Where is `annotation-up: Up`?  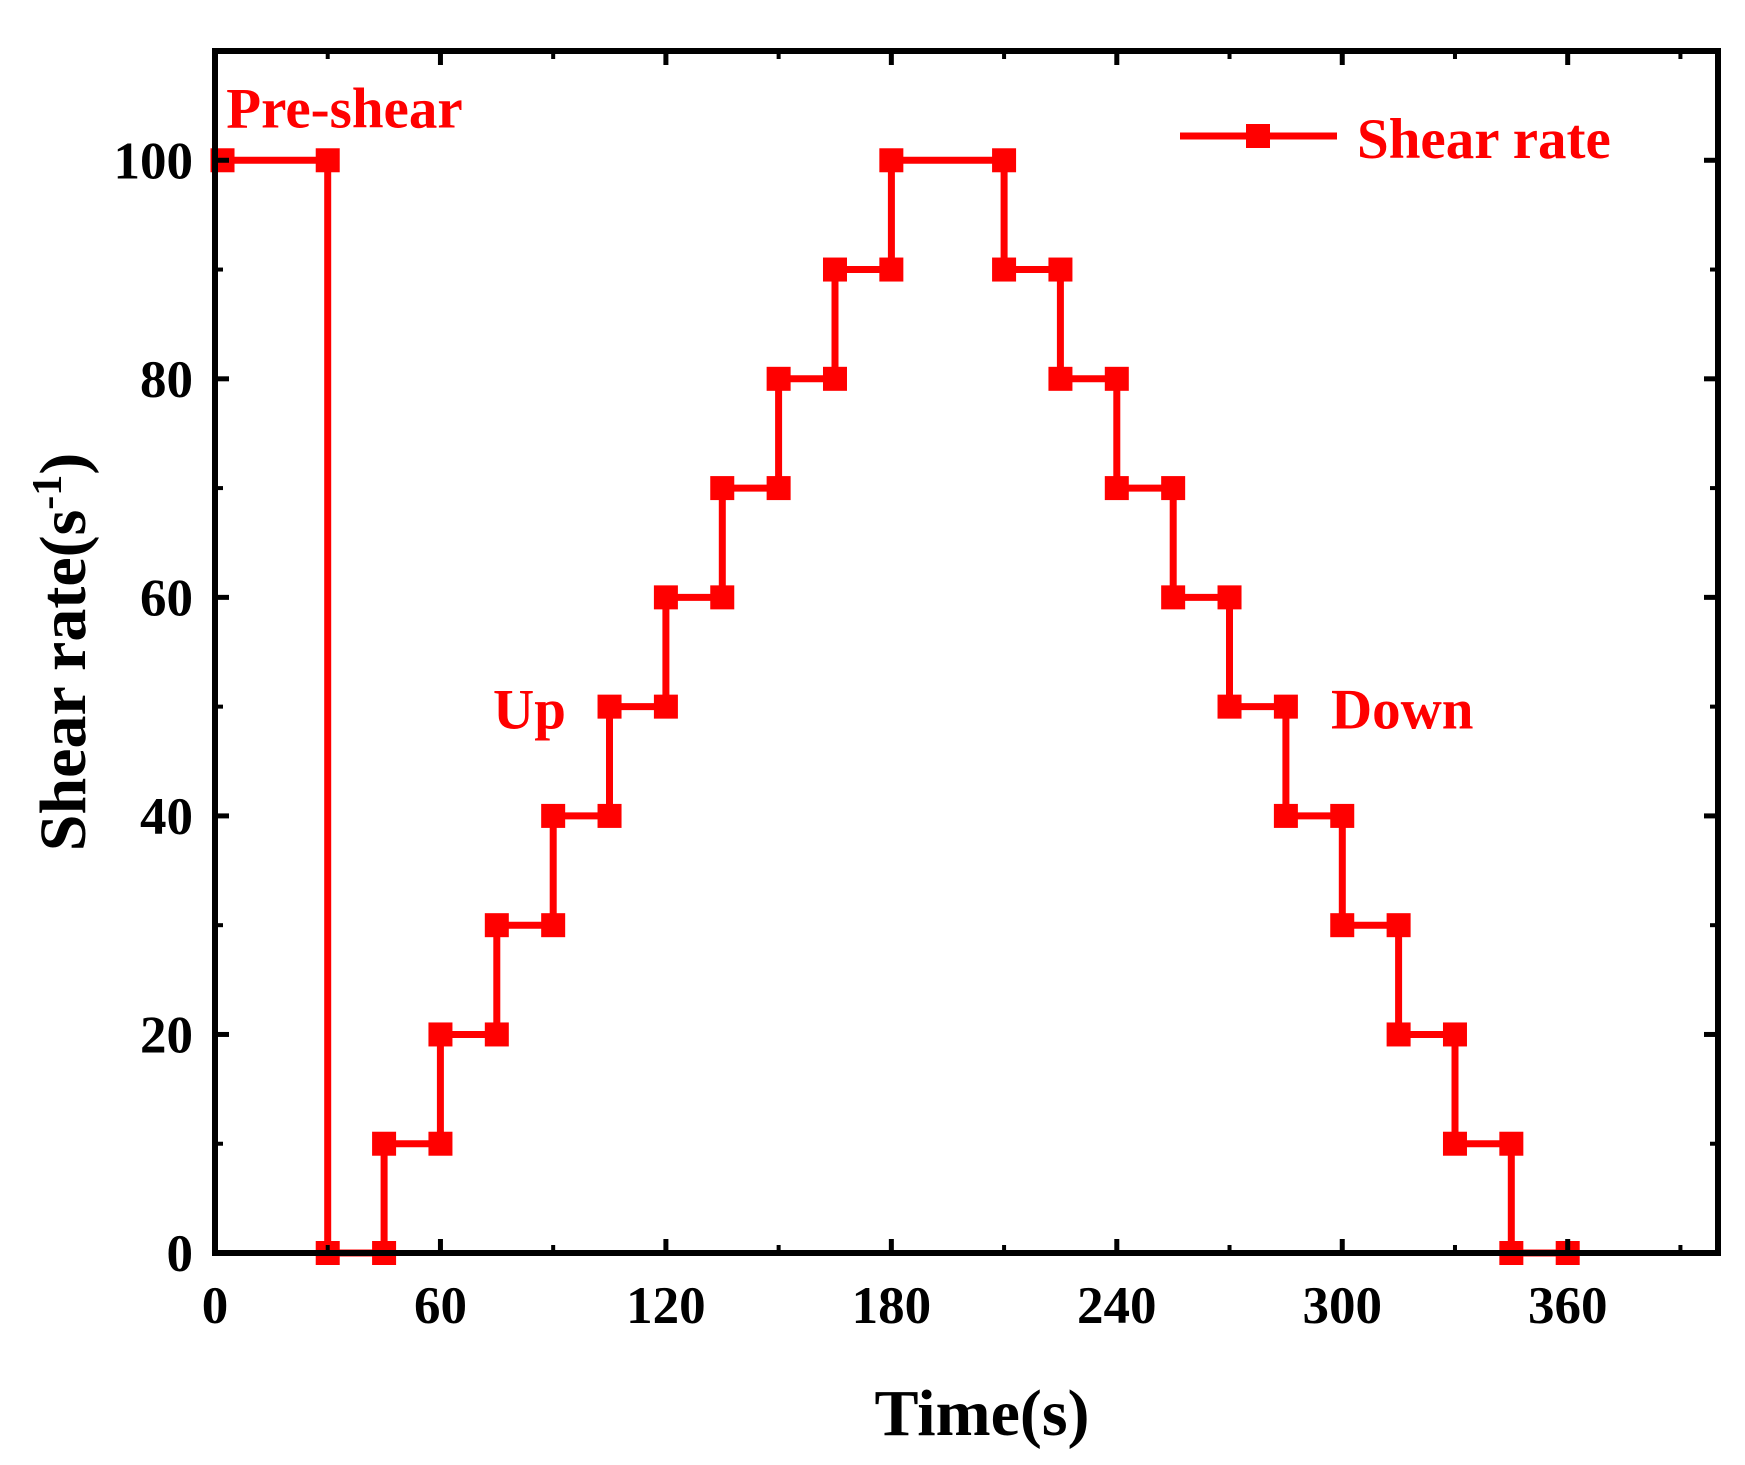
annotation-up: Up is located at coordinates (529, 709).